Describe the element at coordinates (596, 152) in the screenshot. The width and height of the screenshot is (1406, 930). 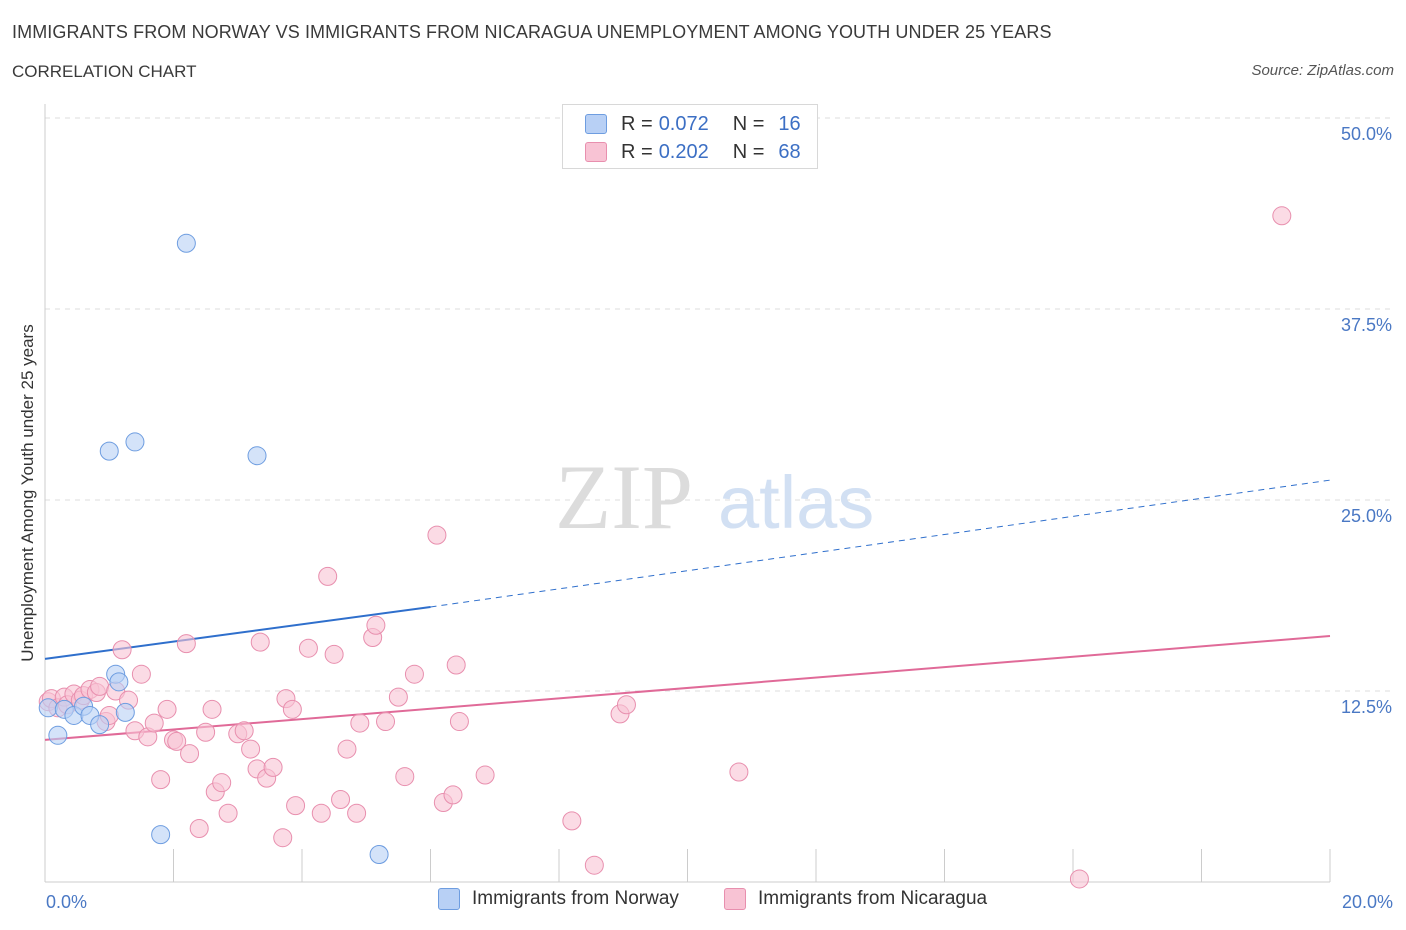
I see `legend-swatch-nicaragua` at that location.